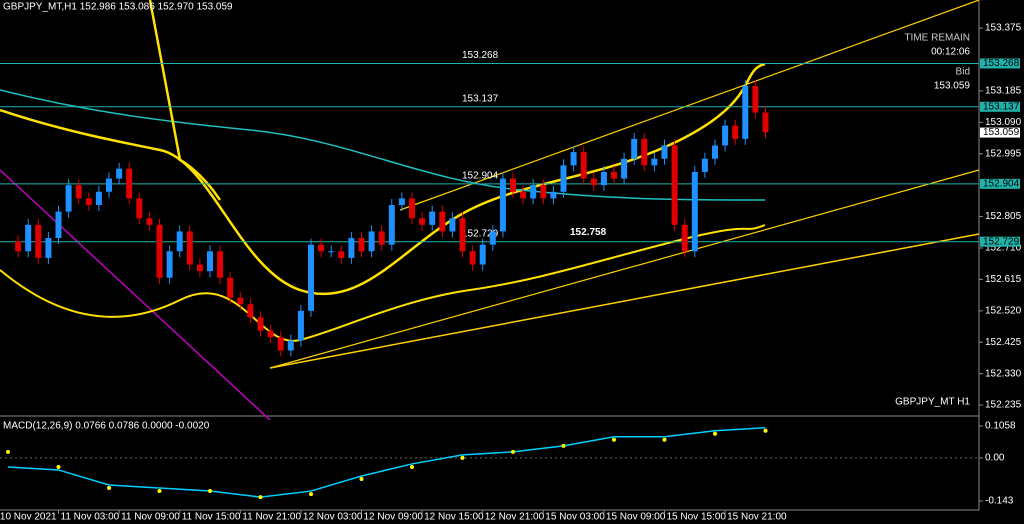  Describe the element at coordinates (950, 52) in the screenshot. I see `time-remain: 00:12:06` at that location.